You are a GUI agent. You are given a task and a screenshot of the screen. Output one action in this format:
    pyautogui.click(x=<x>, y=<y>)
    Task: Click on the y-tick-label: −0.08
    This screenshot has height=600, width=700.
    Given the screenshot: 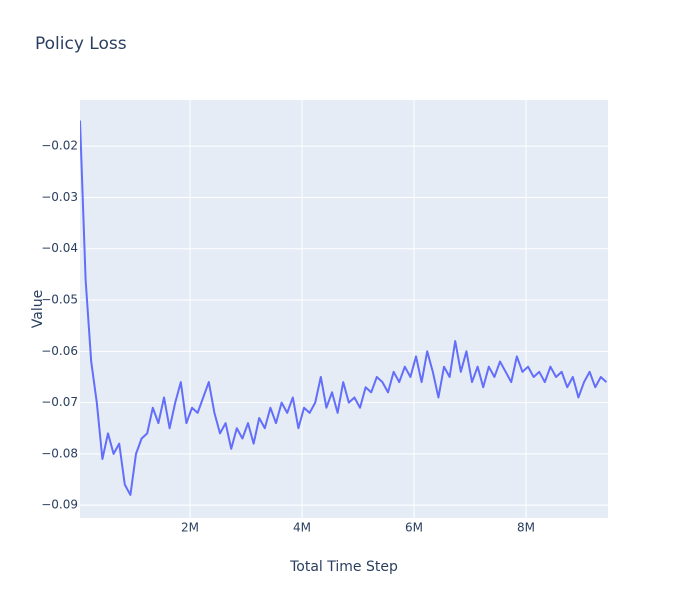 What is the action you would take?
    pyautogui.click(x=59, y=453)
    